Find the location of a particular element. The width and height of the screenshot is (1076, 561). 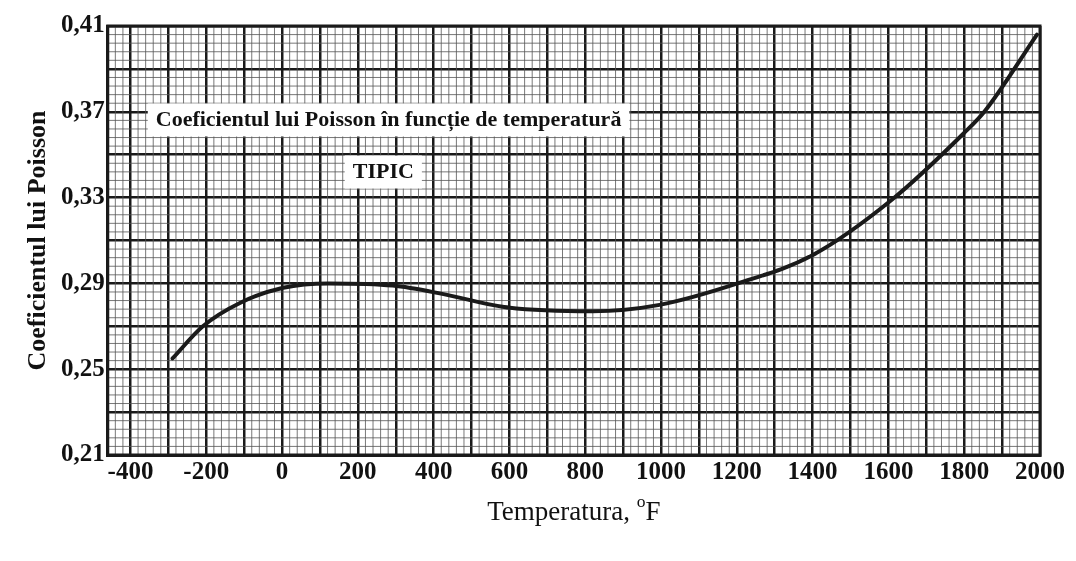

x-tick-label: 1800 is located at coordinates (964, 471).